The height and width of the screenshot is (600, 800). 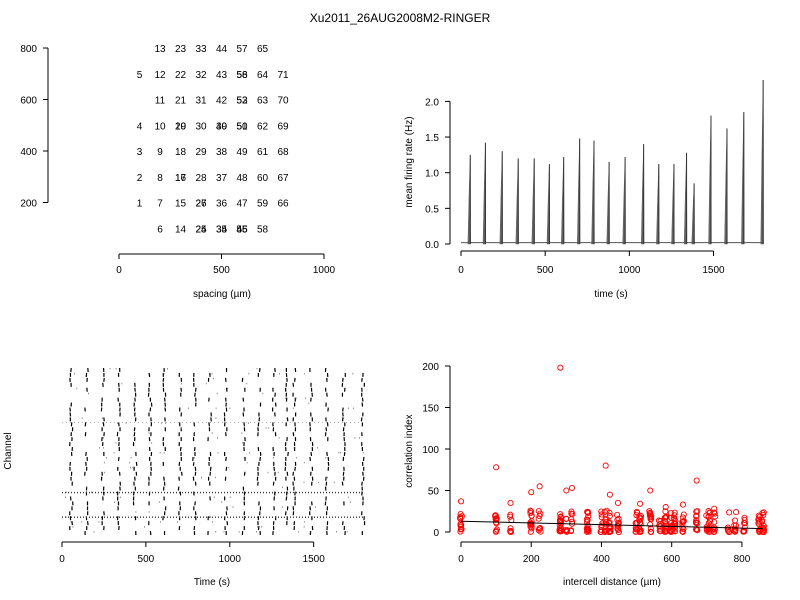 I want to click on electrode-label: 2, so click(x=140, y=178).